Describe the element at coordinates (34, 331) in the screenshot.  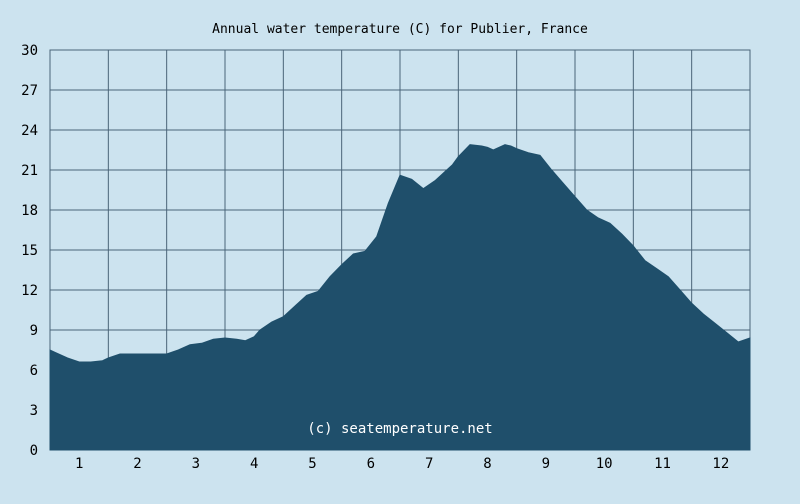
I see `y-tick-label: 9` at that location.